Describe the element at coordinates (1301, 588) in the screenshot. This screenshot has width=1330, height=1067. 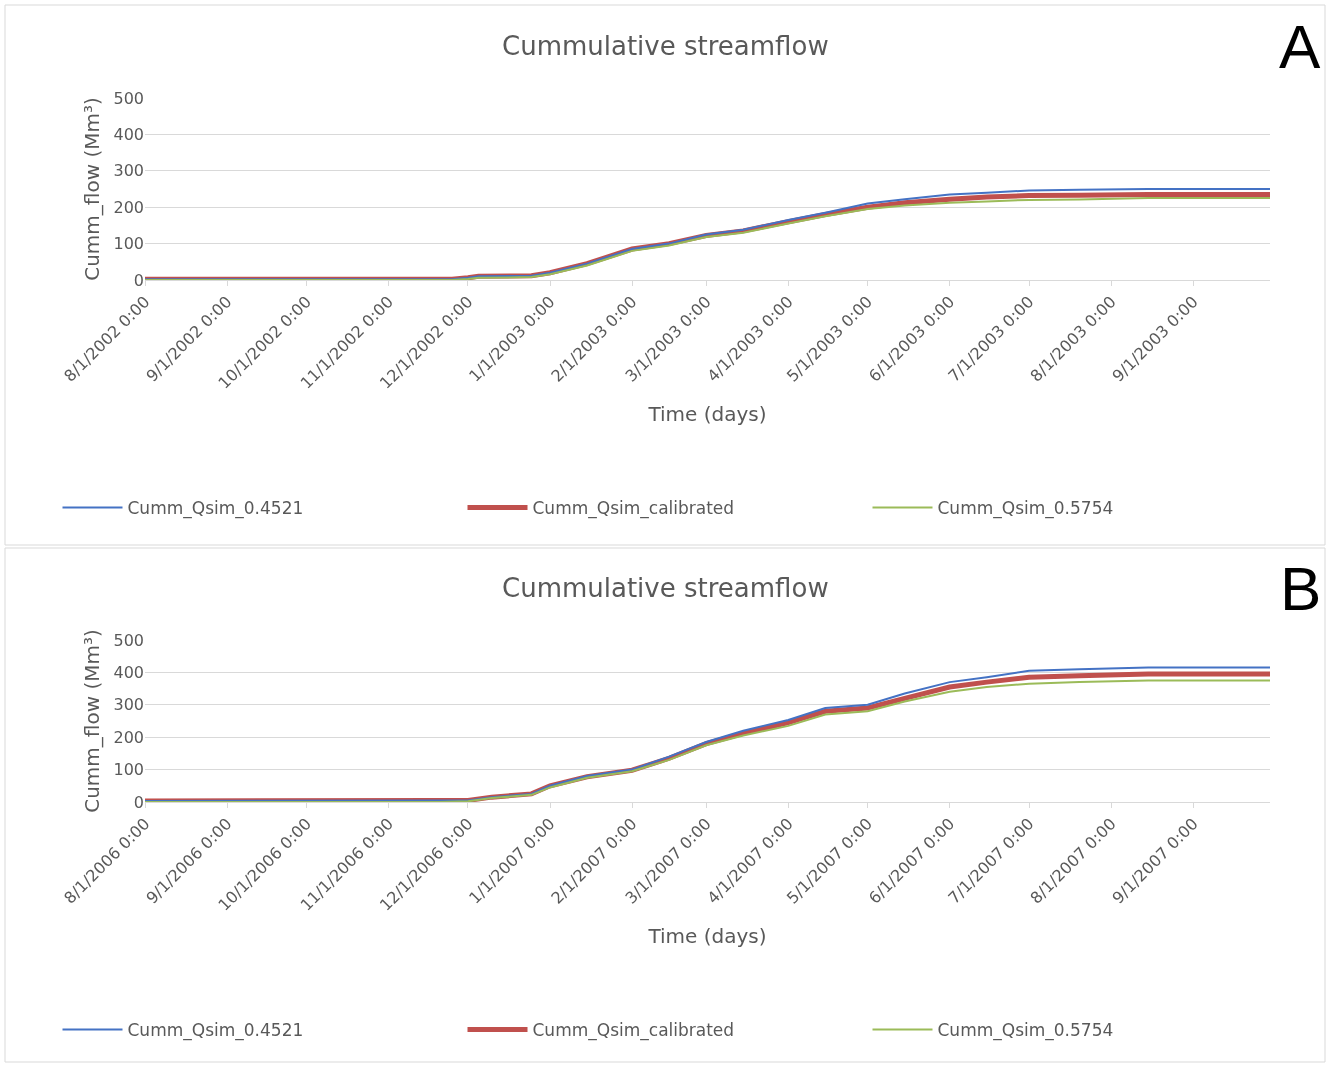
I see `text: B` at that location.